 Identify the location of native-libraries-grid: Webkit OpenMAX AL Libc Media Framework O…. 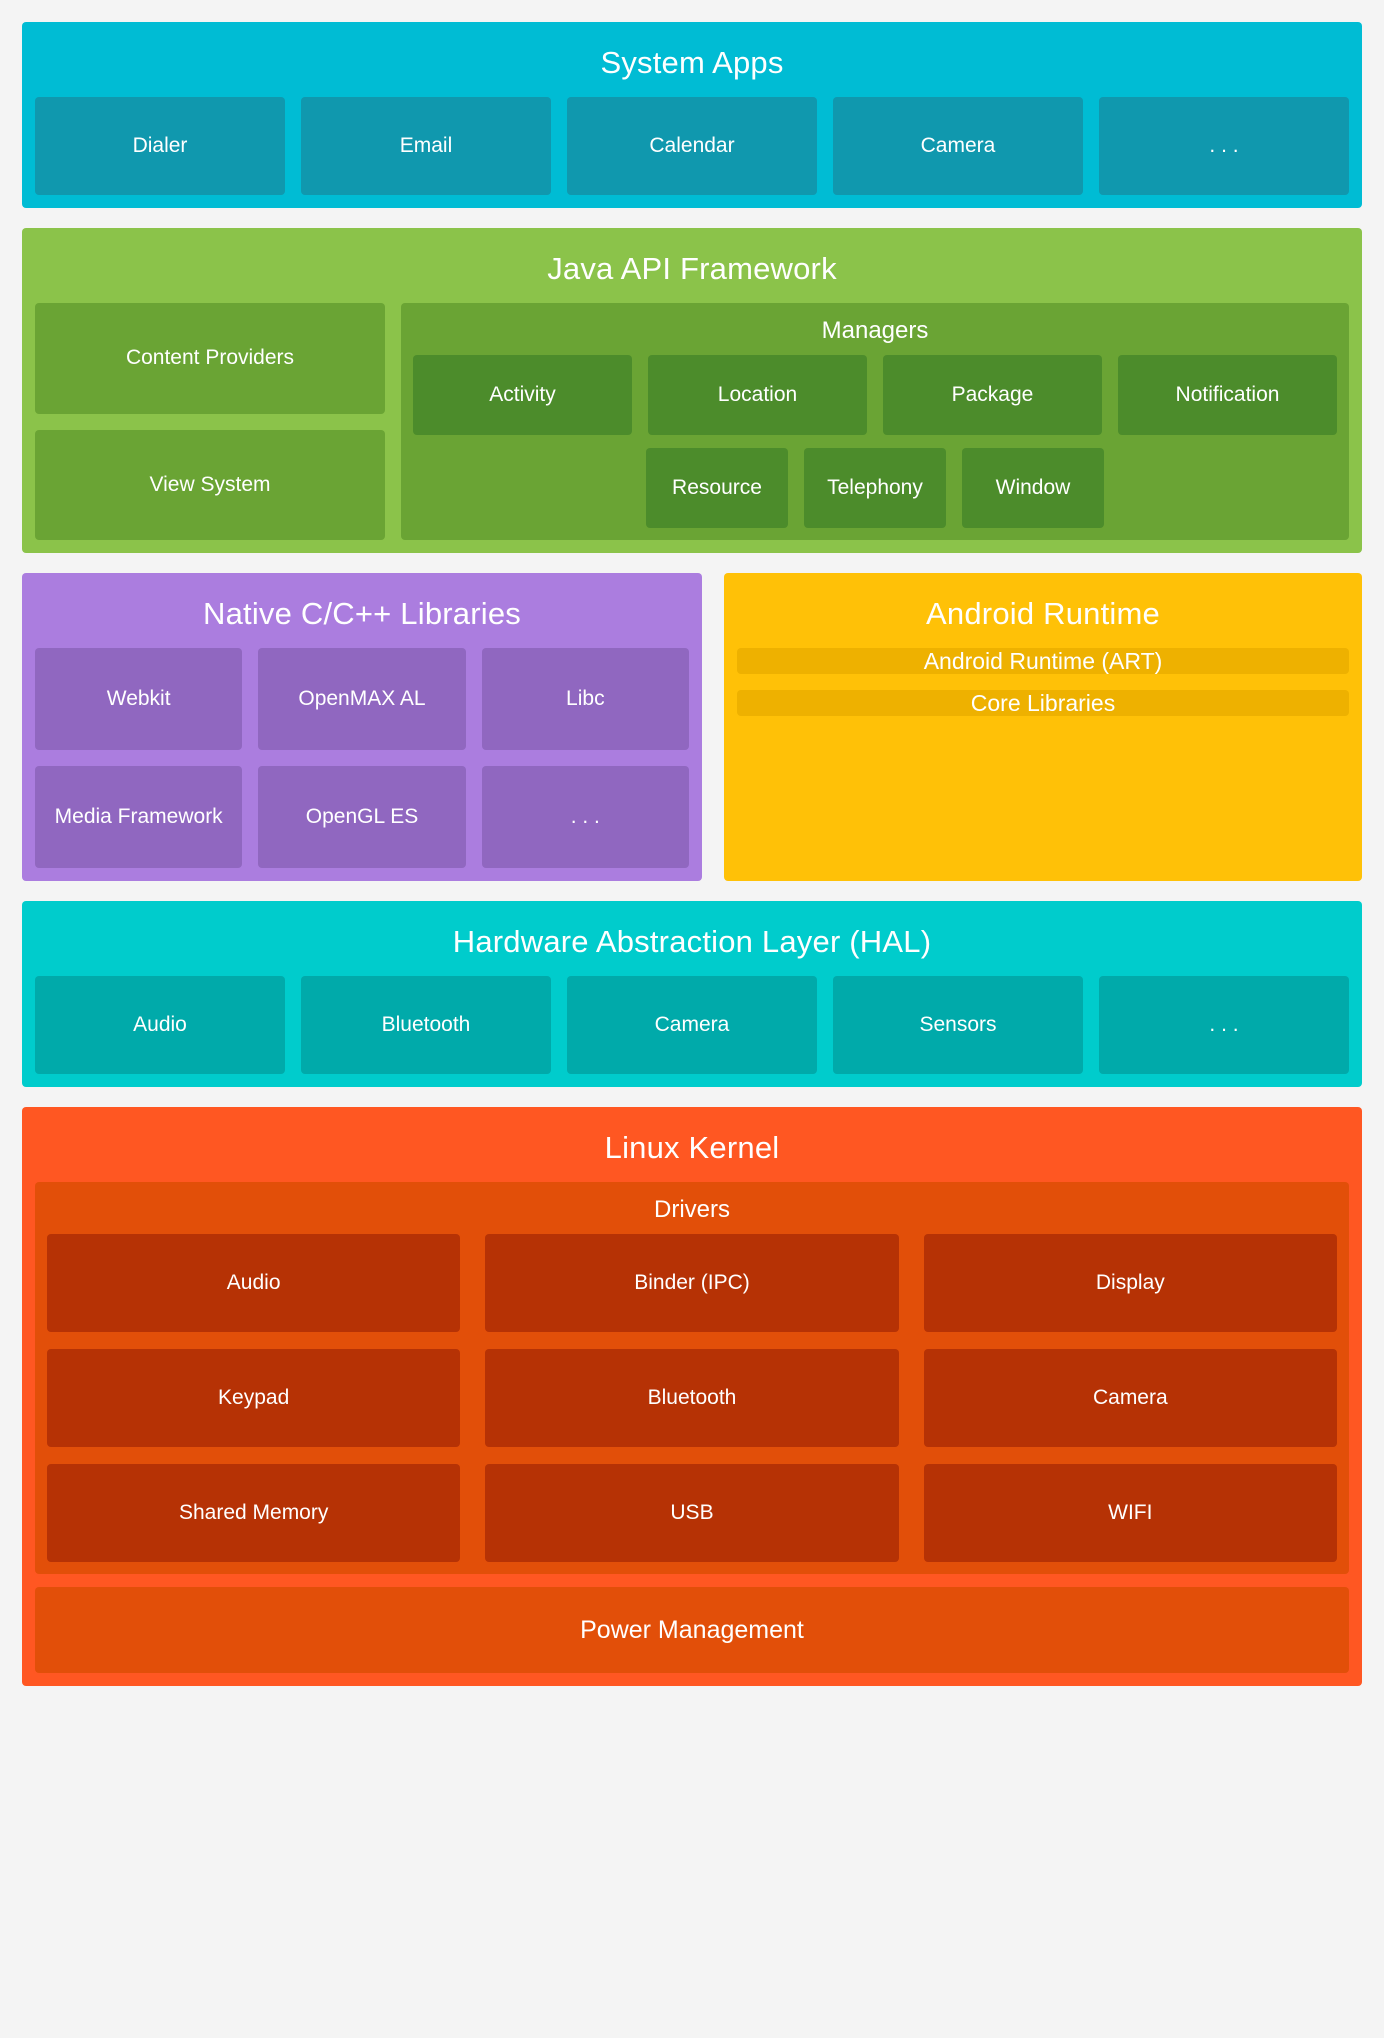
(362, 758).